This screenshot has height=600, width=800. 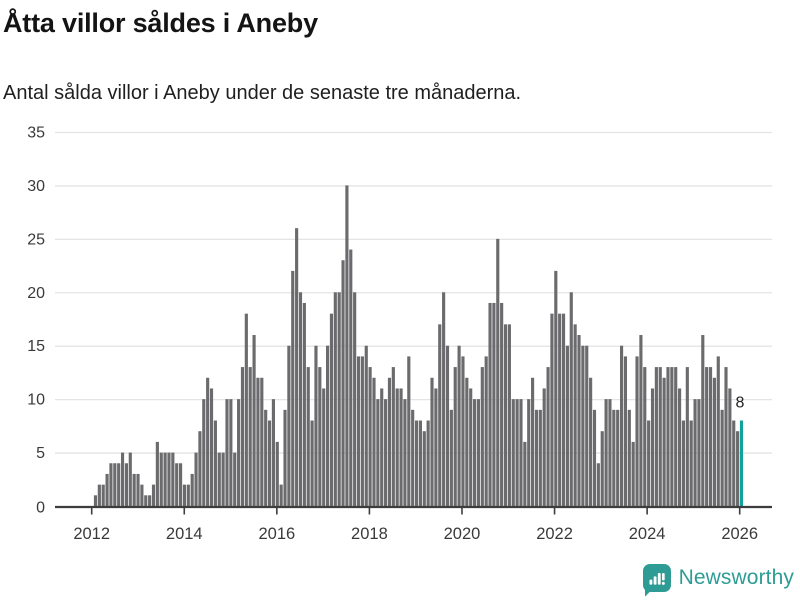 I want to click on y-axis-tick-label: 20, so click(x=36, y=293).